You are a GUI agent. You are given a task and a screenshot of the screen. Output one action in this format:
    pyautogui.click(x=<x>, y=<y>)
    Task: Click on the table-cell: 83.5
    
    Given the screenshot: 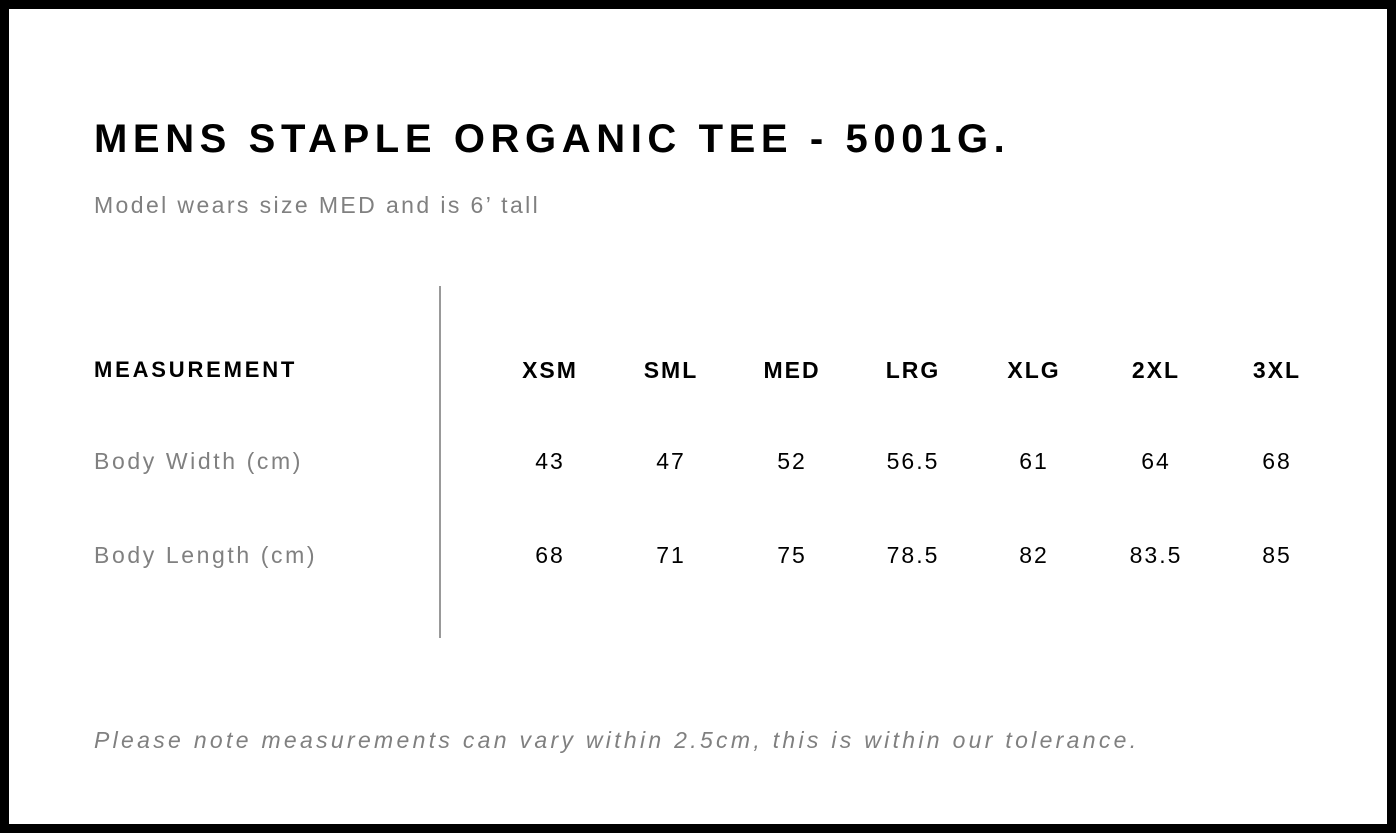 What is the action you would take?
    pyautogui.click(x=1156, y=555)
    